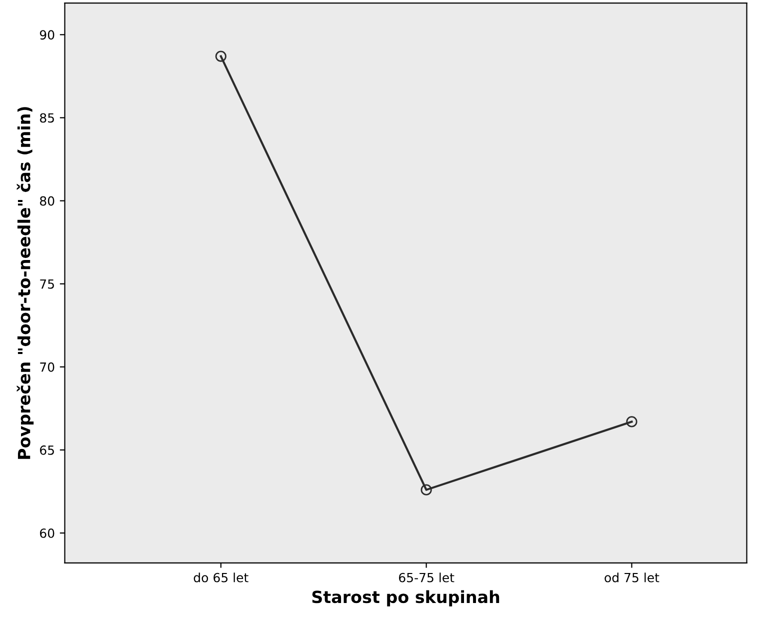  I want to click on x-tick-label: do 65 let, so click(221, 577).